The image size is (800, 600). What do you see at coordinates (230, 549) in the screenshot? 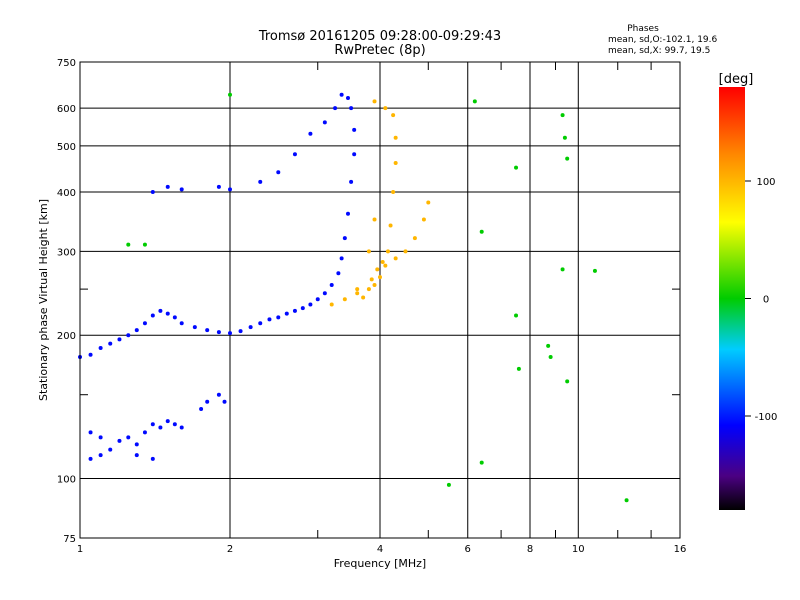
I see `x-tick-label: 2` at bounding box center [230, 549].